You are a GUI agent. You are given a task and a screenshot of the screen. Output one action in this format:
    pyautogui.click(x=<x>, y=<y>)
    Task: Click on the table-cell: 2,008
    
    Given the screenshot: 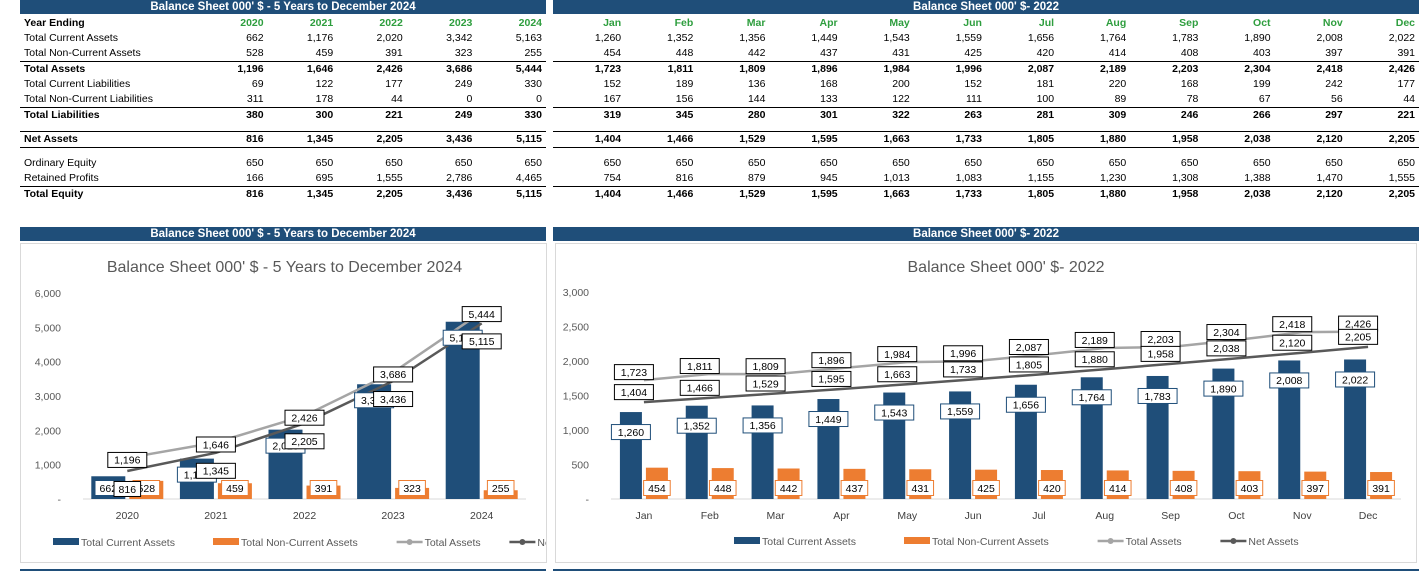 What is the action you would take?
    pyautogui.click(x=1329, y=38)
    